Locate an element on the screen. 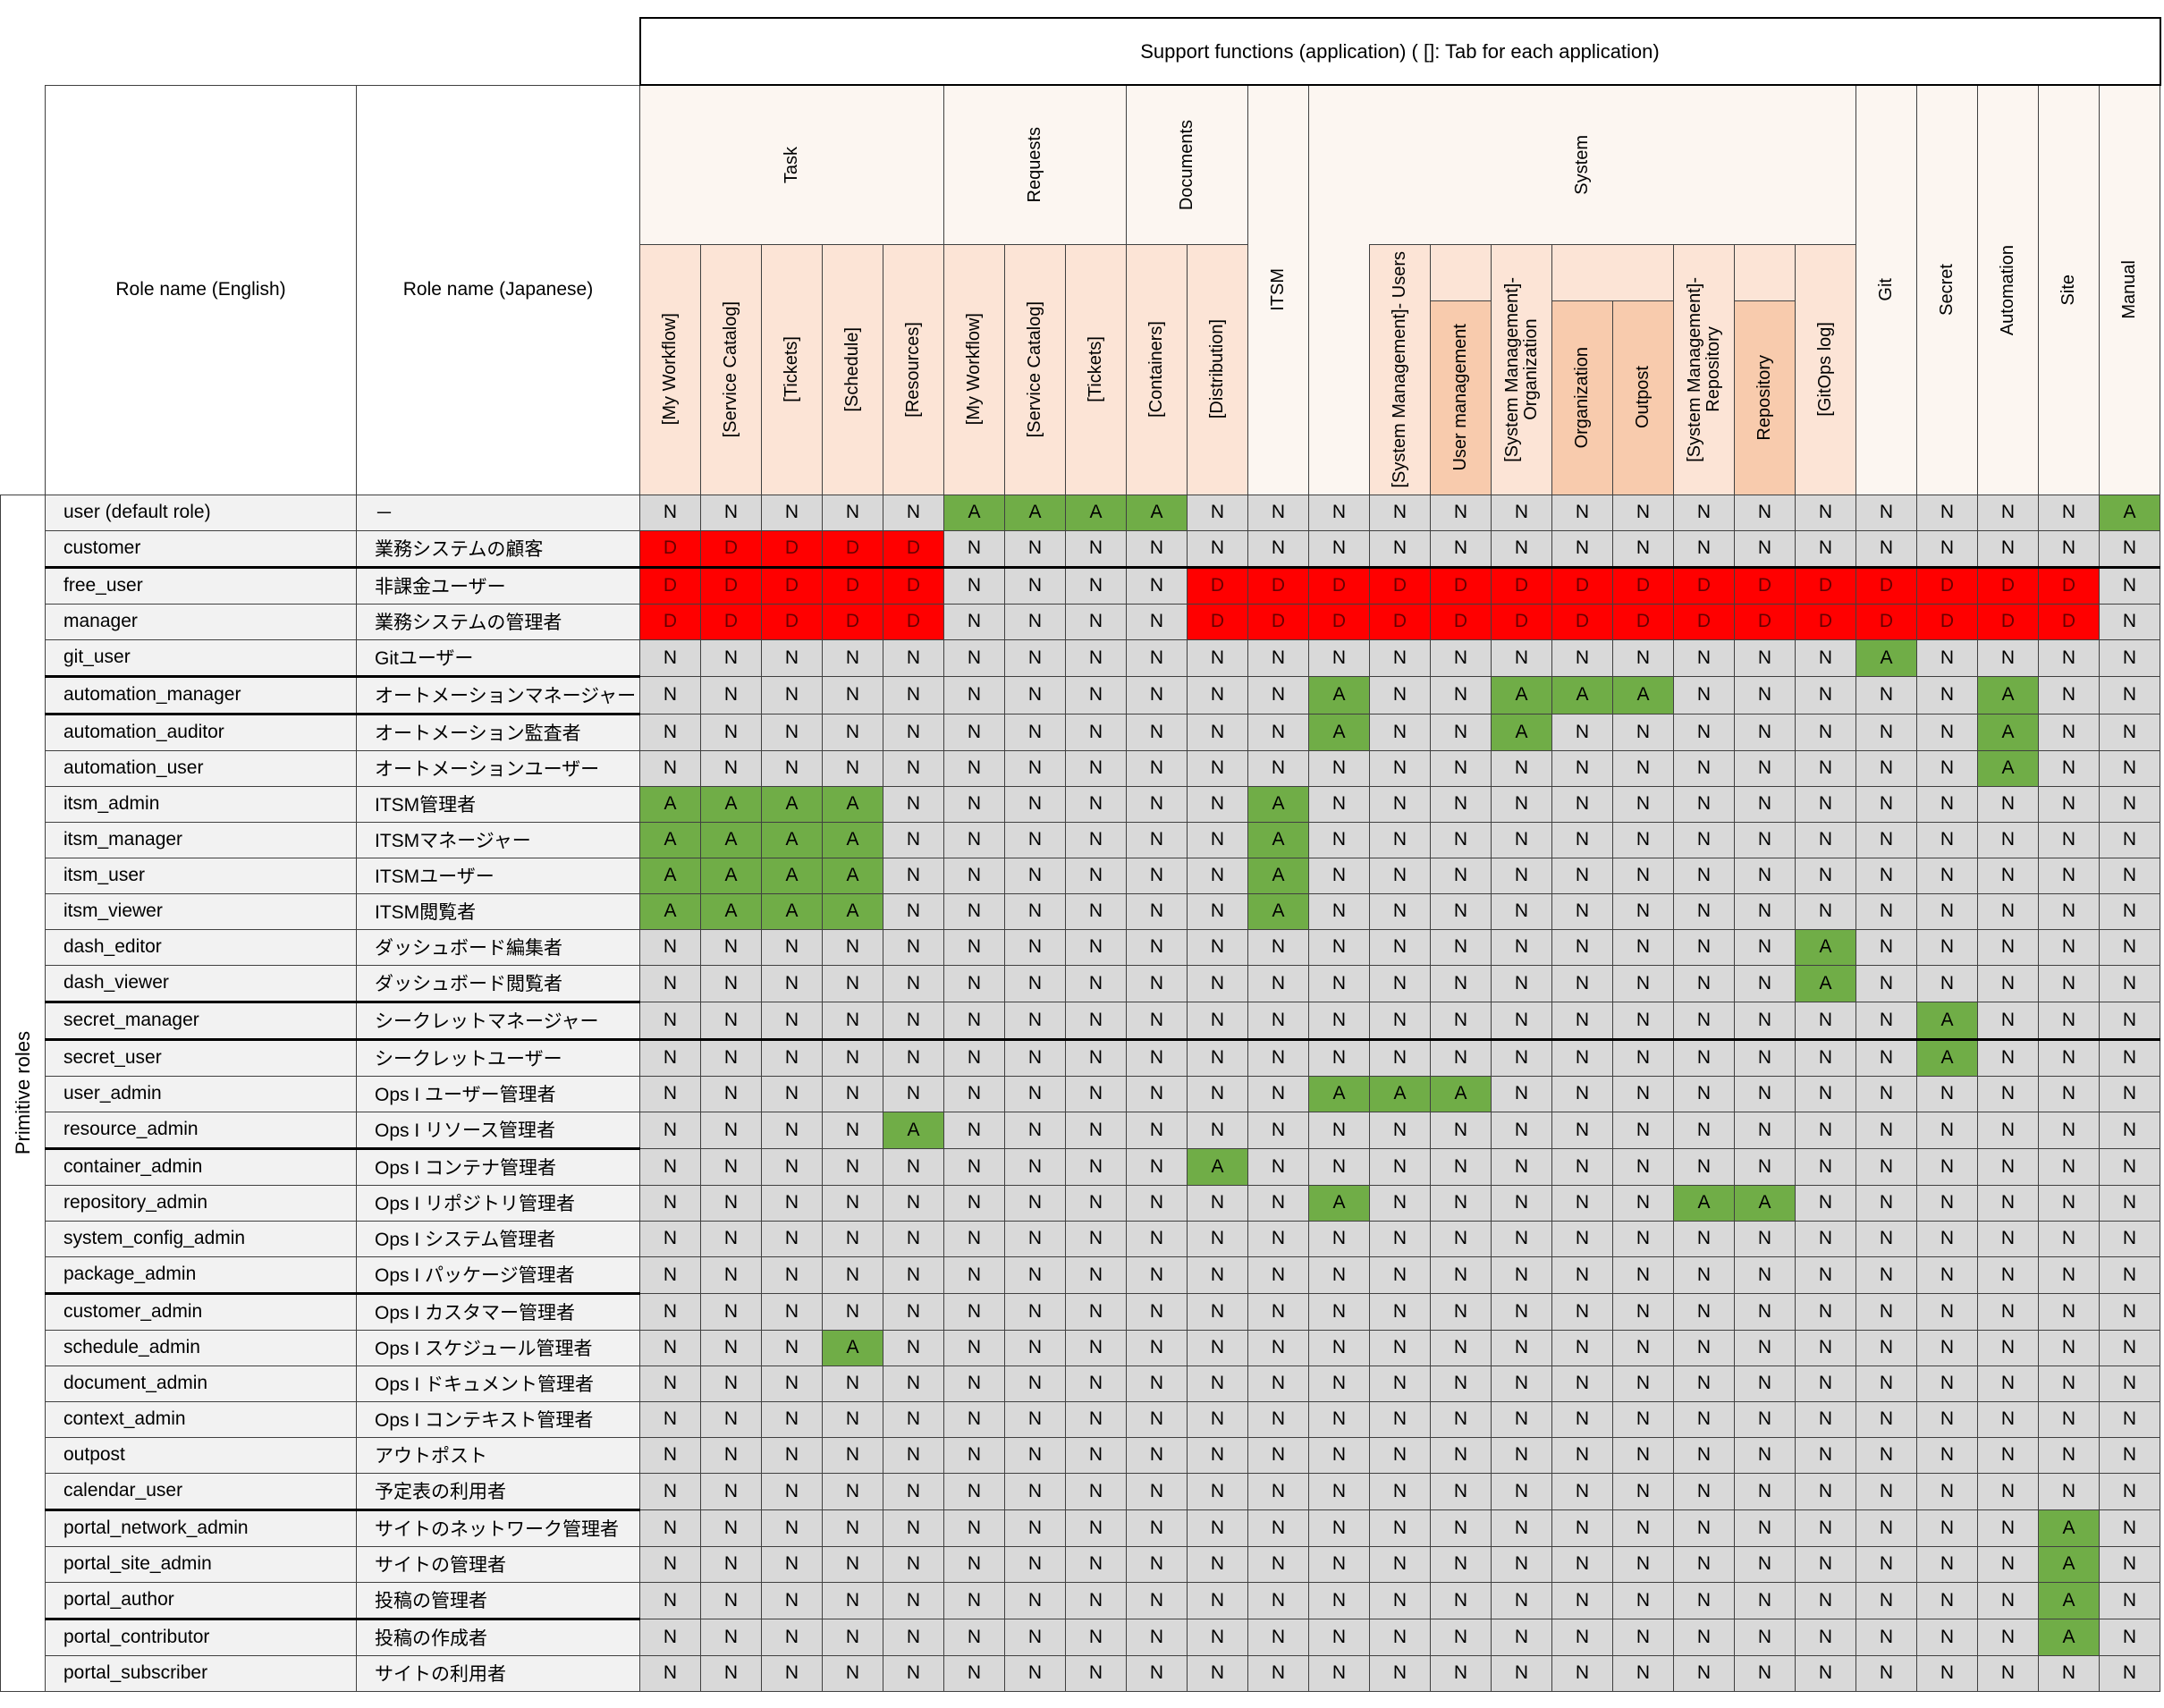 The height and width of the screenshot is (1708, 2164). col-doc-containers: [Containers] is located at coordinates (1157, 369).